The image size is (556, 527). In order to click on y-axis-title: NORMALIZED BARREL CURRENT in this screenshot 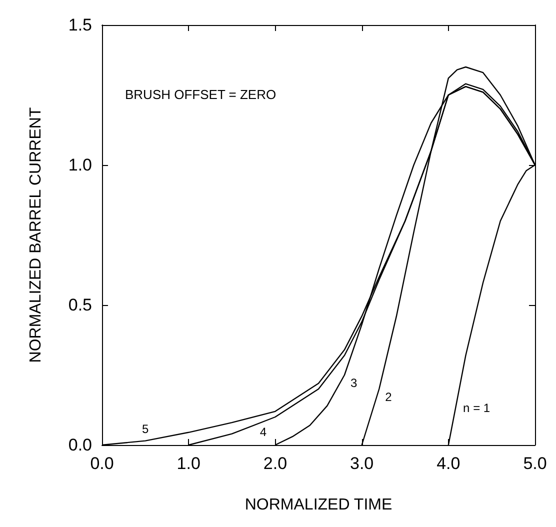, I will do `click(36, 235)`.